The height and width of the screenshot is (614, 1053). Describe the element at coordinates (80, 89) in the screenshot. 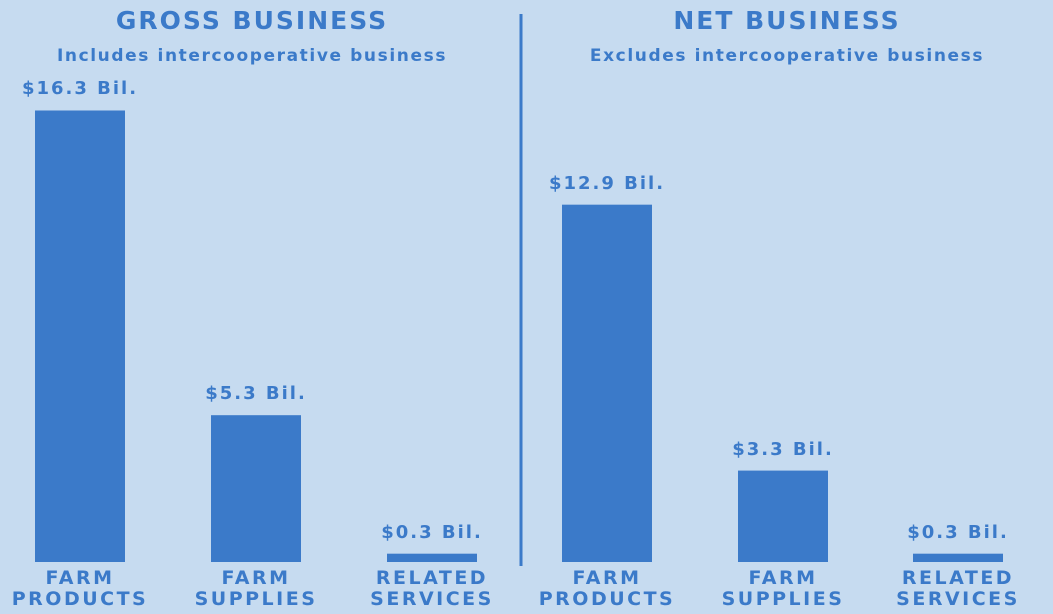

I see `value-label: $16.3 Bil.` at that location.